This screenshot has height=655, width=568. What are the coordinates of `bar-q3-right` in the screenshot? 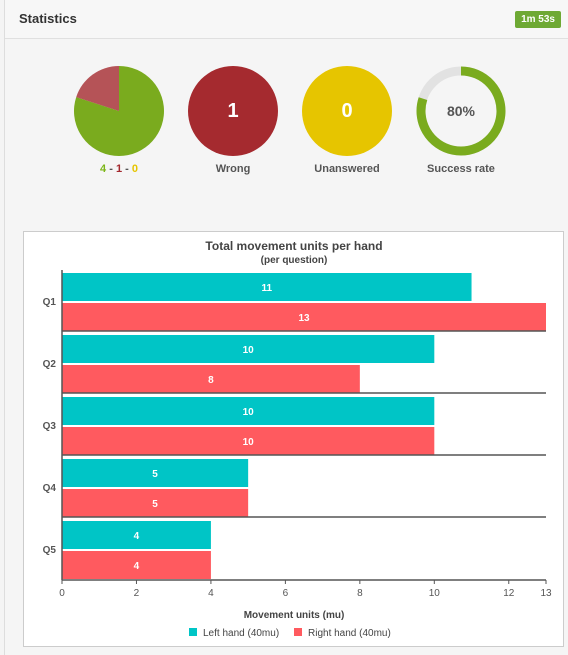 It's located at (248, 441).